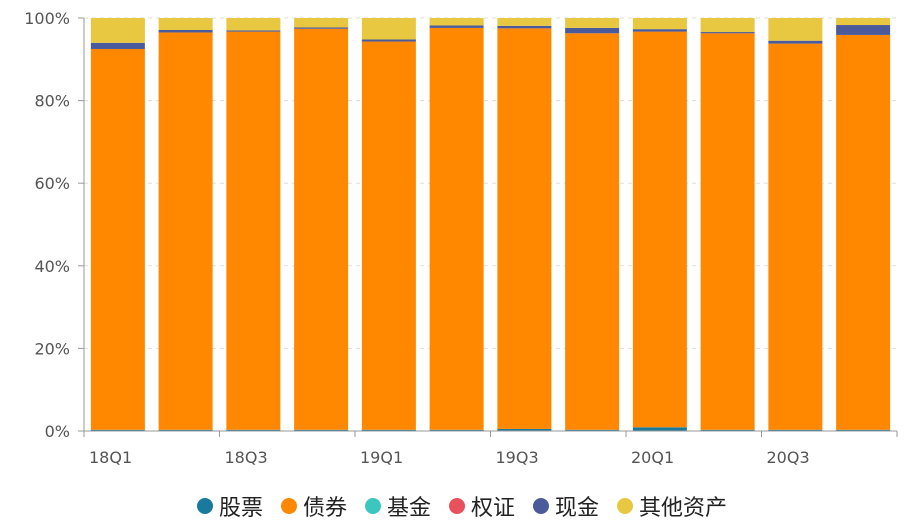  I want to click on legend-item-债券: 债券, so click(313, 506).